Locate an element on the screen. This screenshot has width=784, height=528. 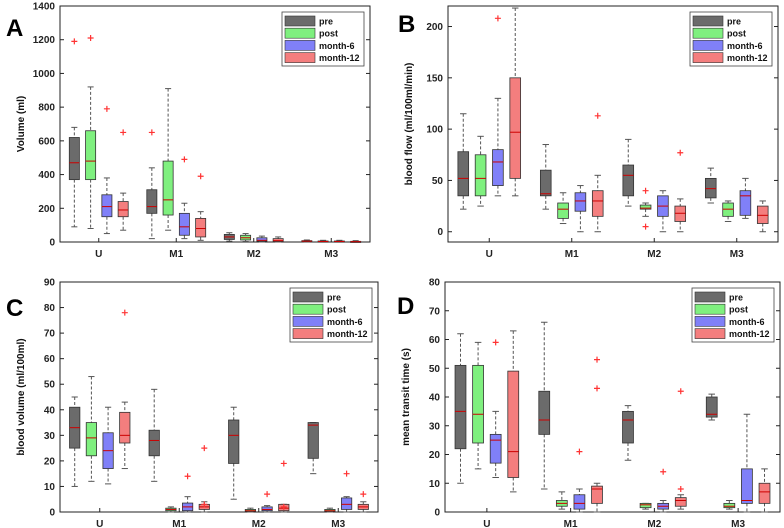
x-tick-label: M2 is located at coordinates (654, 254).